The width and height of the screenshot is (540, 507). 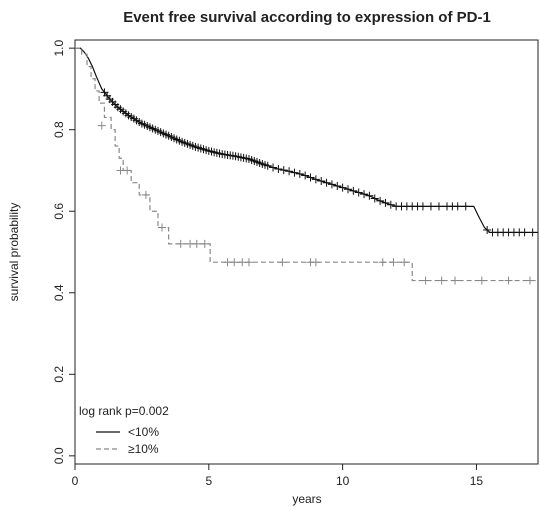 I want to click on y-tick-label: 0.4, so click(x=59, y=292).